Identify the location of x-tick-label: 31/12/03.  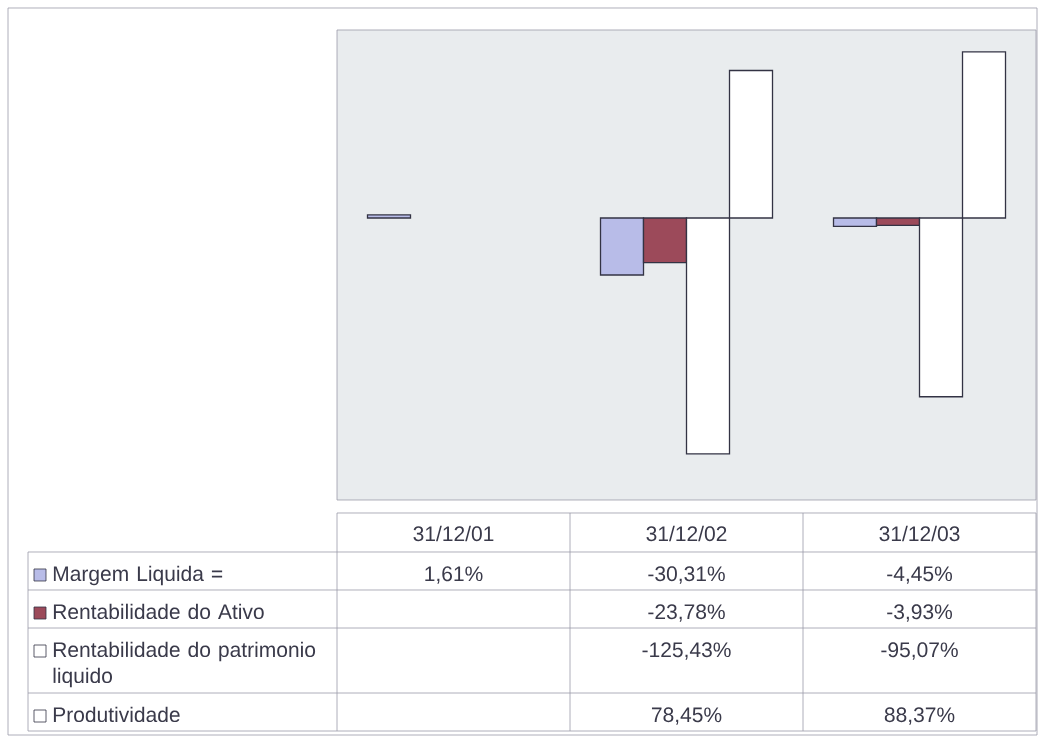
(919, 533).